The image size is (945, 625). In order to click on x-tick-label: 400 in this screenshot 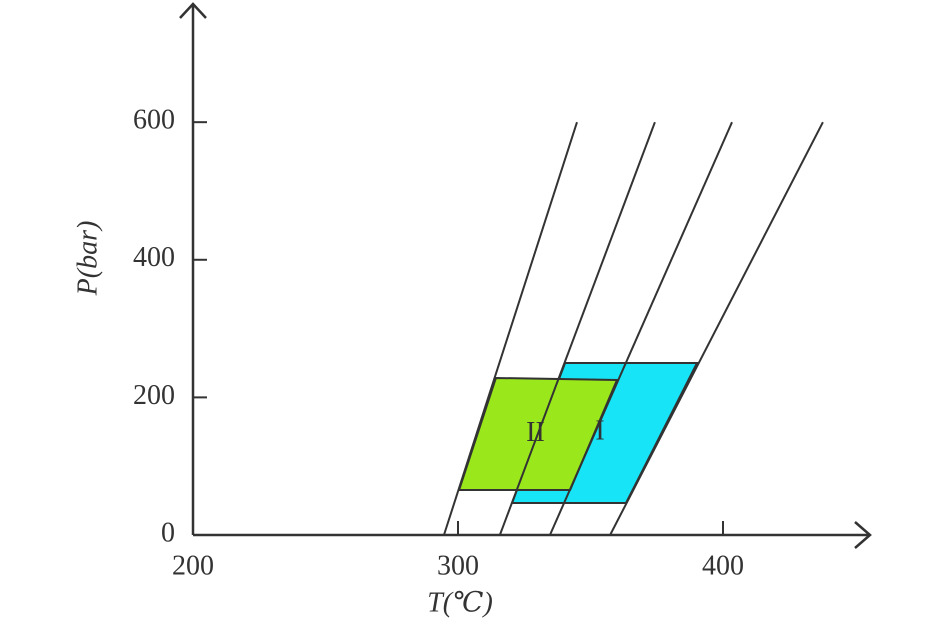, I will do `click(723, 565)`.